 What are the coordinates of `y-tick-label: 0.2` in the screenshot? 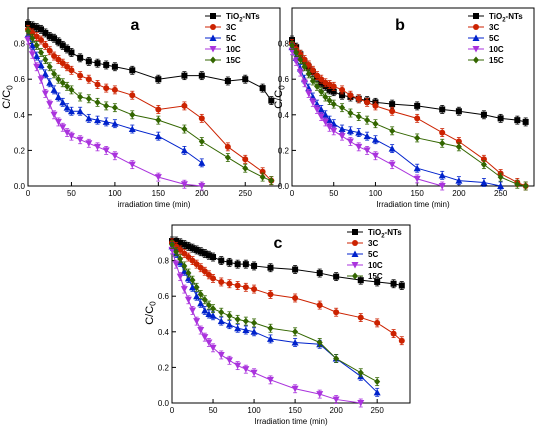 It's located at (20, 150).